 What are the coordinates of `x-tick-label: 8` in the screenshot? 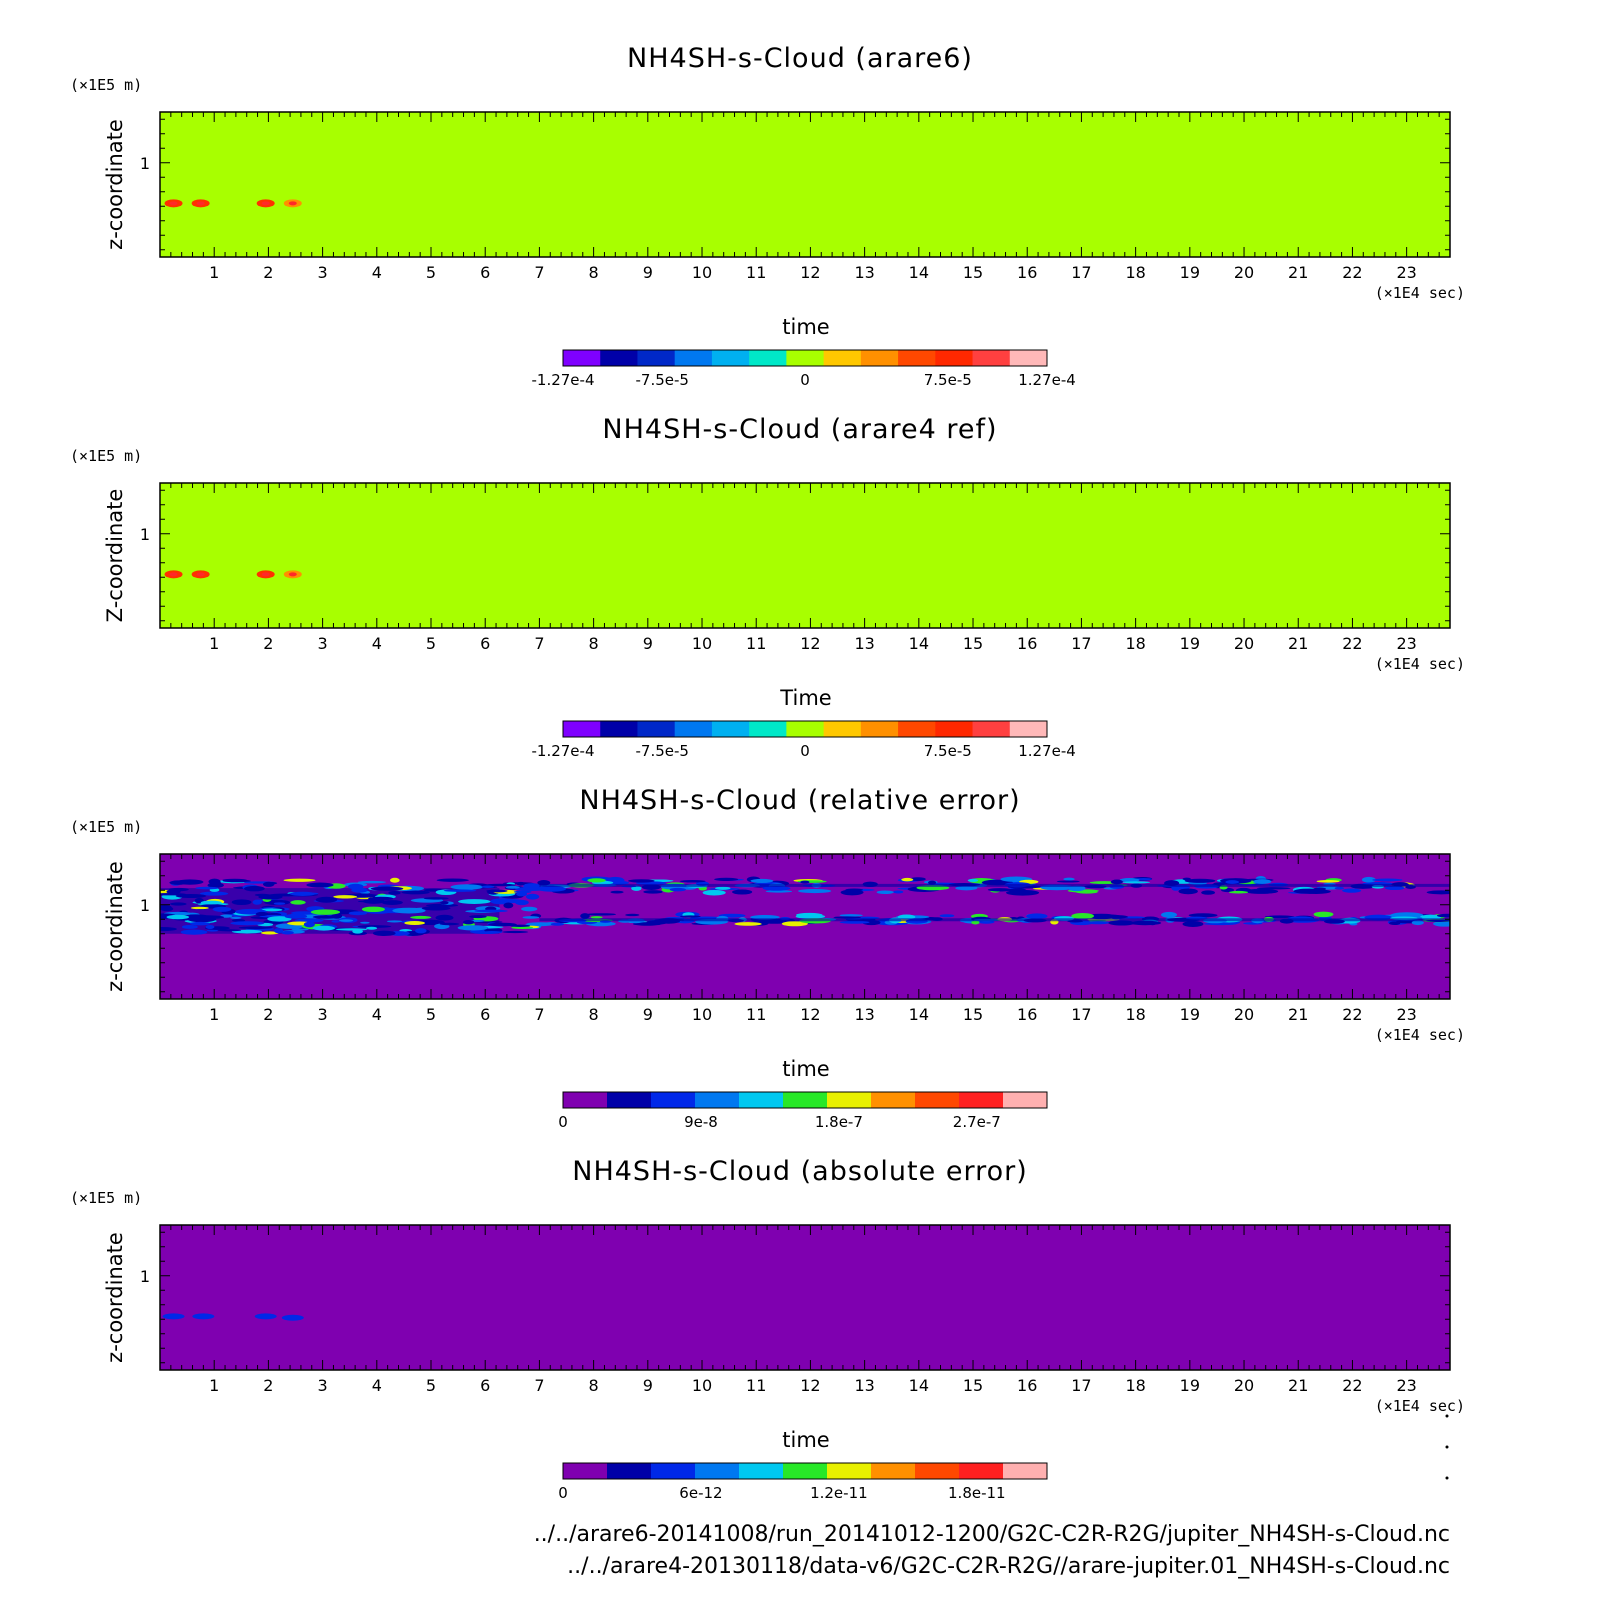 It's located at (594, 643).